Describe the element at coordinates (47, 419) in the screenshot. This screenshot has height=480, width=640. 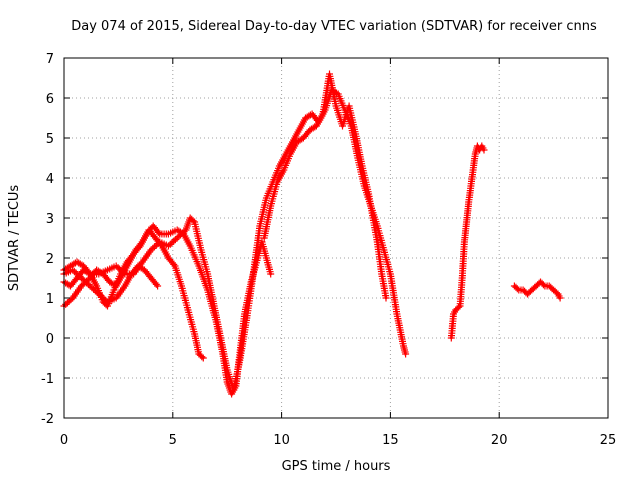
I see `y-tick-label: -2` at that location.